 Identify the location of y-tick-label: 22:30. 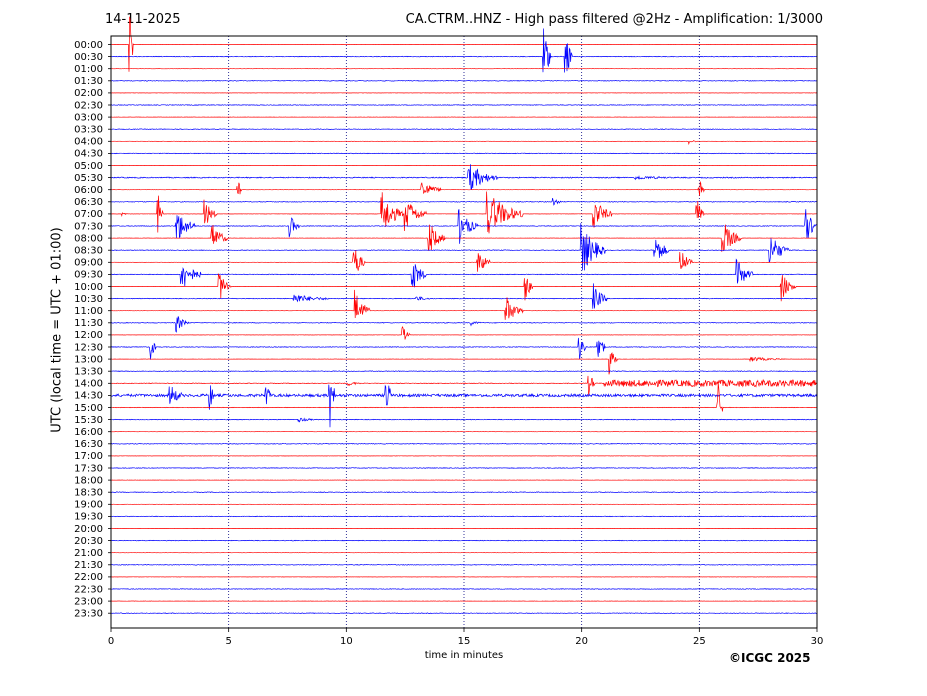
(88, 589).